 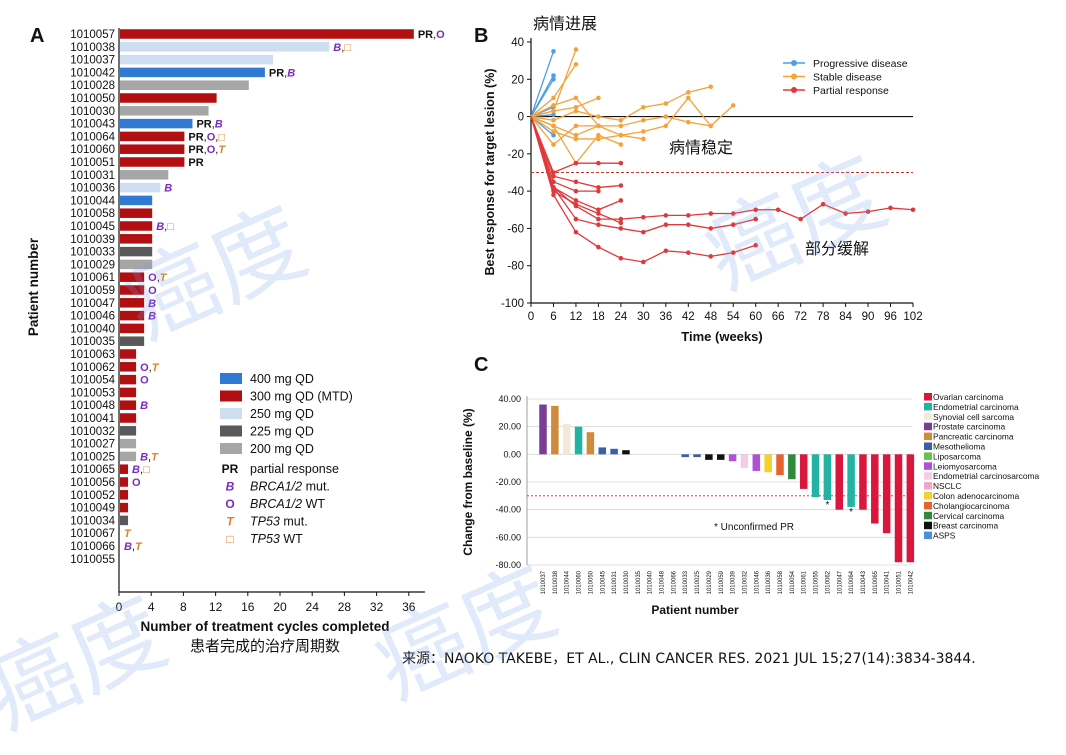 What do you see at coordinates (615, 582) in the screenshot?
I see `panel-c-x-tick-label: 1010031` at bounding box center [615, 582].